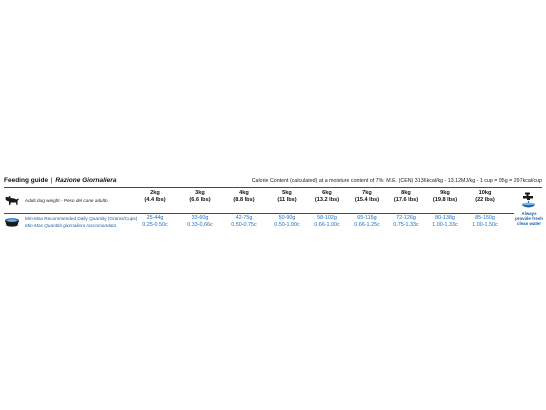 Image resolution: width=546 pixels, height=410 pixels. Describe the element at coordinates (155, 225) in the screenshot. I see `quantity-cups: 0.25-0.50c` at that location.